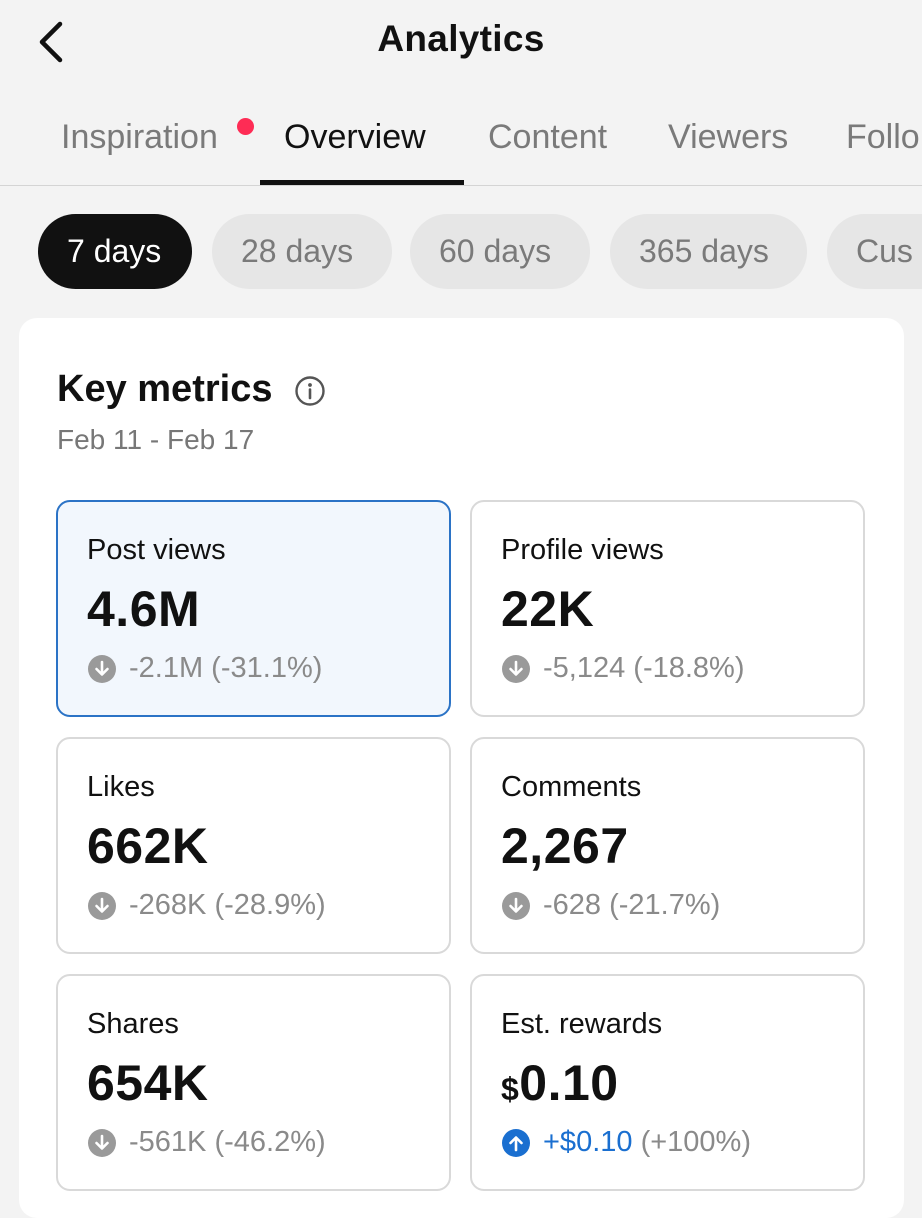  What do you see at coordinates (245, 126) in the screenshot?
I see `notification-dot` at bounding box center [245, 126].